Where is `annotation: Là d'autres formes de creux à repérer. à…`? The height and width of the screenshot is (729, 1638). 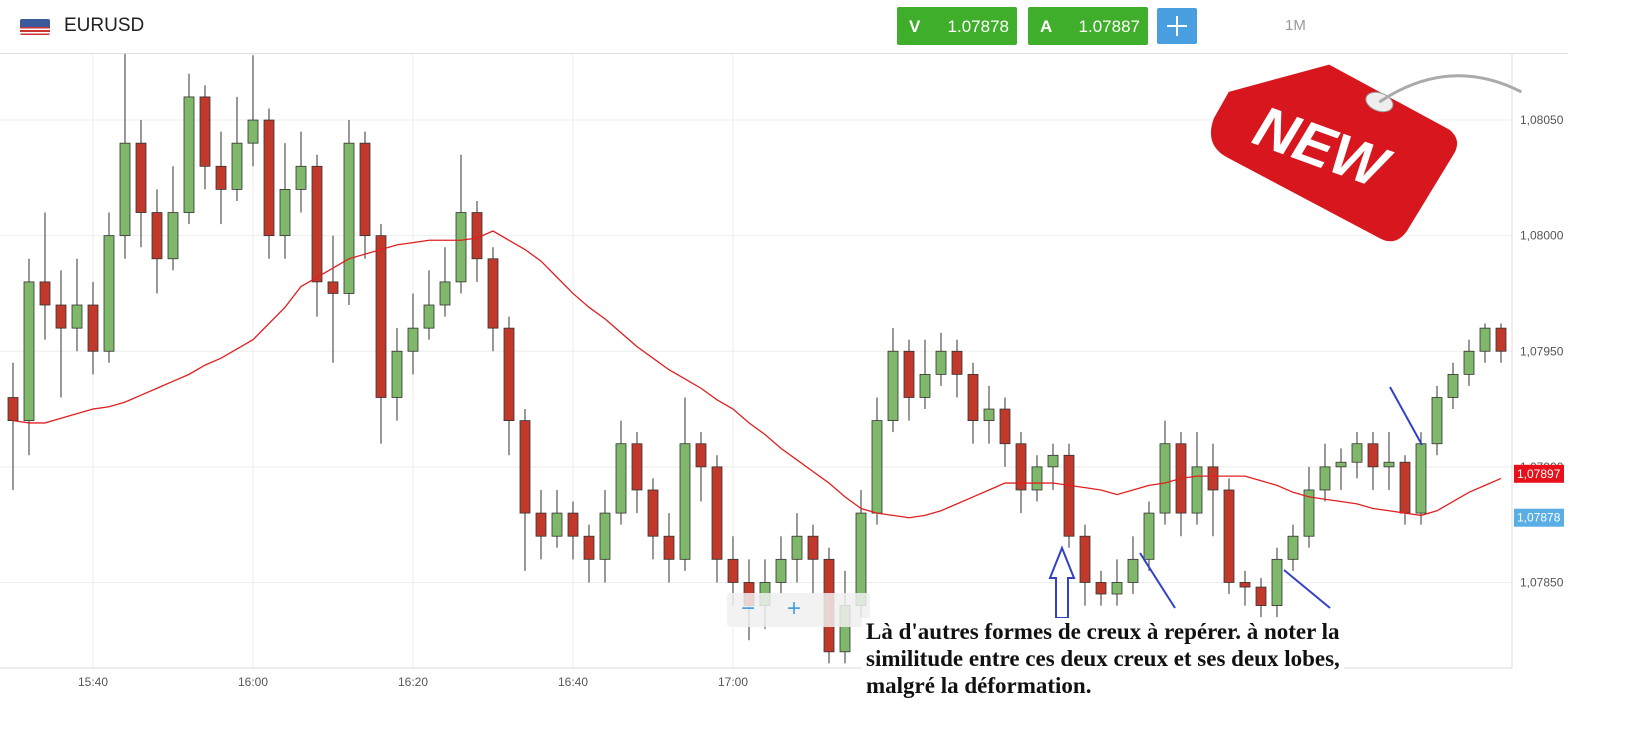
annotation: Là d'autres formes de creux à repérer. à… is located at coordinates (1103, 658).